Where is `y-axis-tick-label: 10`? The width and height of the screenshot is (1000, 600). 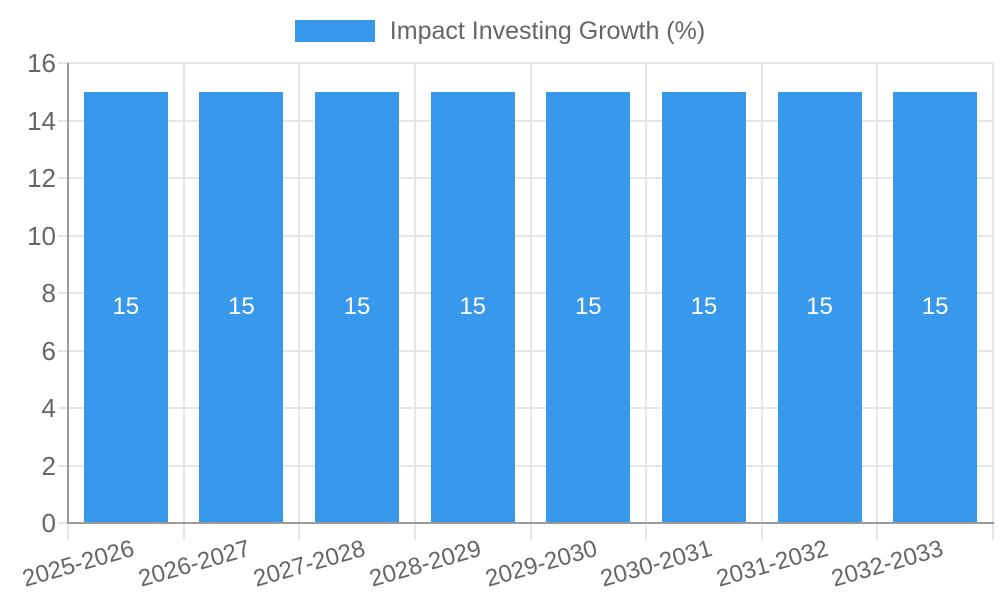 y-axis-tick-label: 10 is located at coordinates (41, 235).